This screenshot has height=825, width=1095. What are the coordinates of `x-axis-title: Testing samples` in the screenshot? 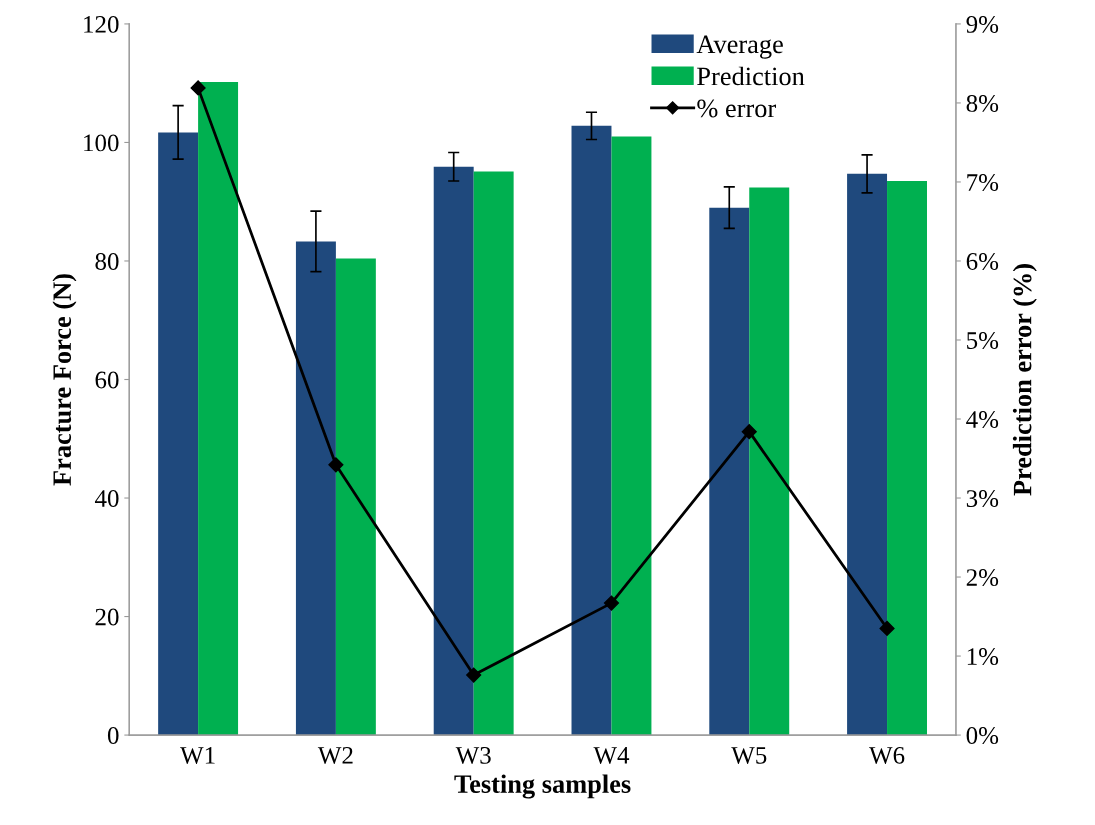 It's located at (542, 786).